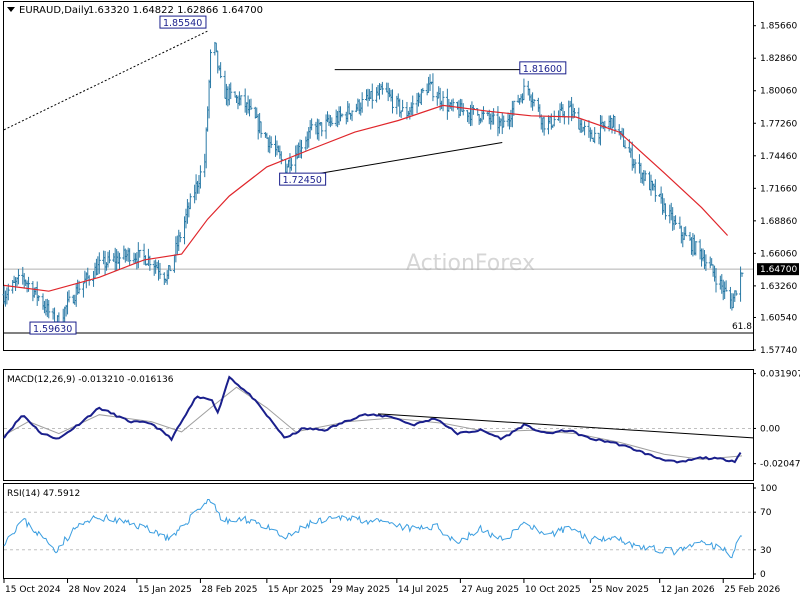  Describe the element at coordinates (296, 590) in the screenshot. I see `x-tick-label: 15 Apr 2025` at that location.